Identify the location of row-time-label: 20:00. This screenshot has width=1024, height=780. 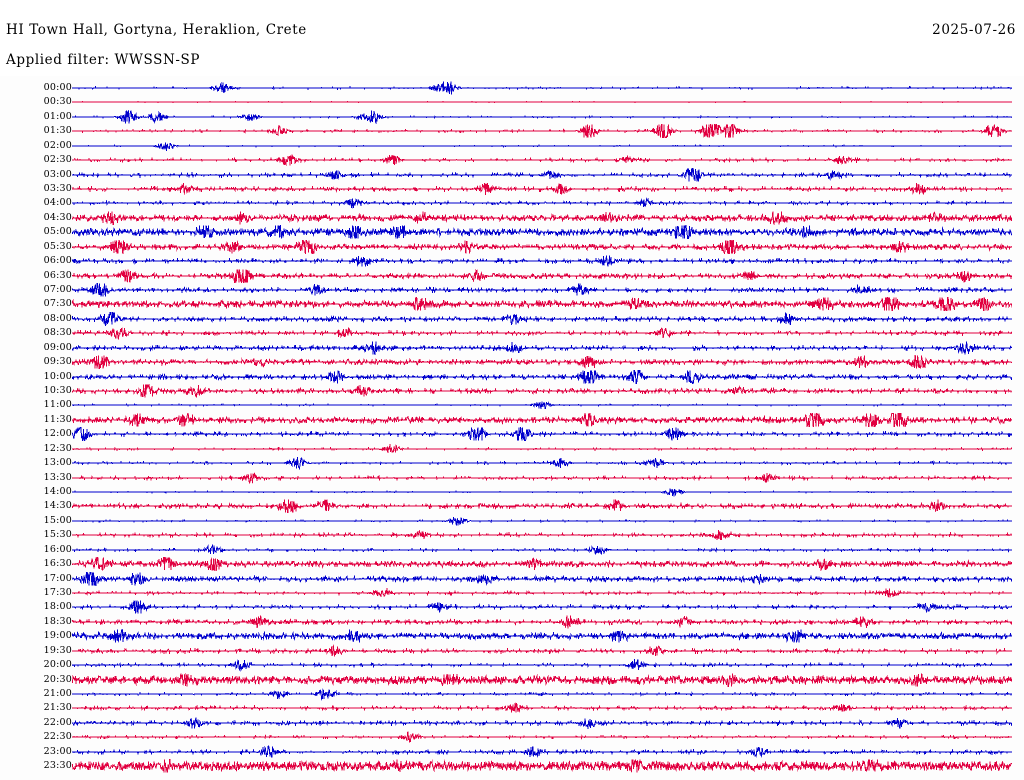
(57, 665).